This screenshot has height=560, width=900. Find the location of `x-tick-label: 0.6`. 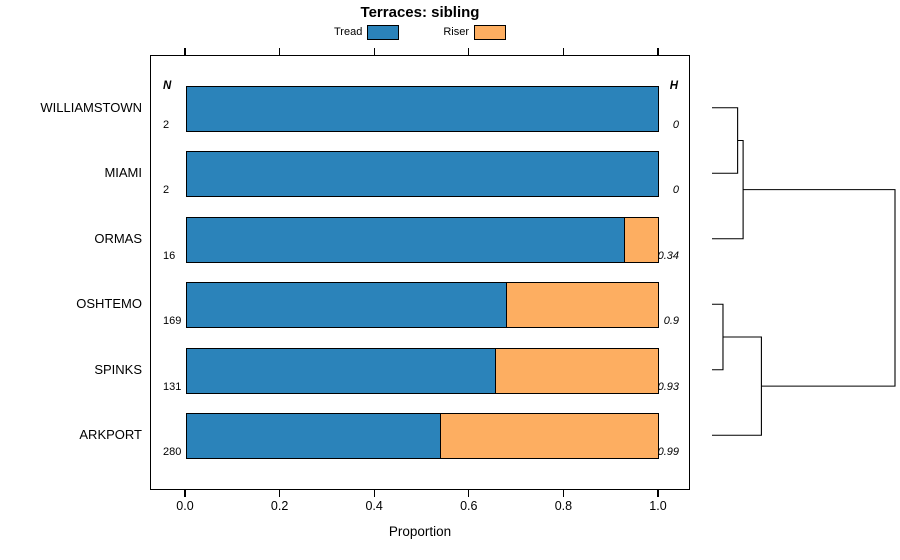

x-tick-label: 0.6 is located at coordinates (469, 506).